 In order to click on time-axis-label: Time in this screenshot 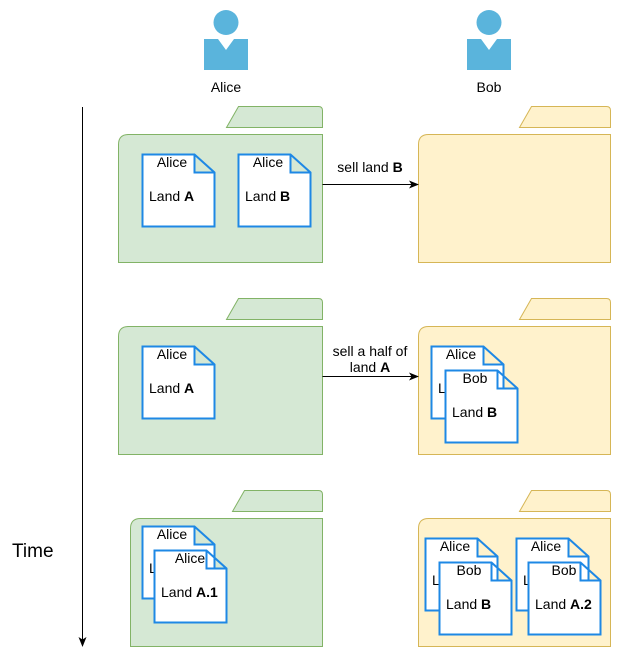, I will do `click(33, 551)`.